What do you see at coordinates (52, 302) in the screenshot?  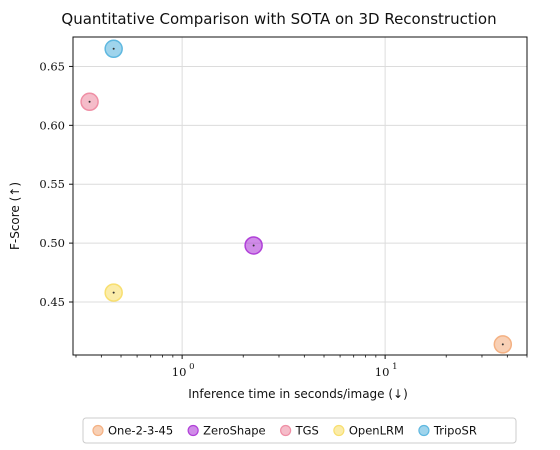 I see `y-tick-label: 0.45` at bounding box center [52, 302].